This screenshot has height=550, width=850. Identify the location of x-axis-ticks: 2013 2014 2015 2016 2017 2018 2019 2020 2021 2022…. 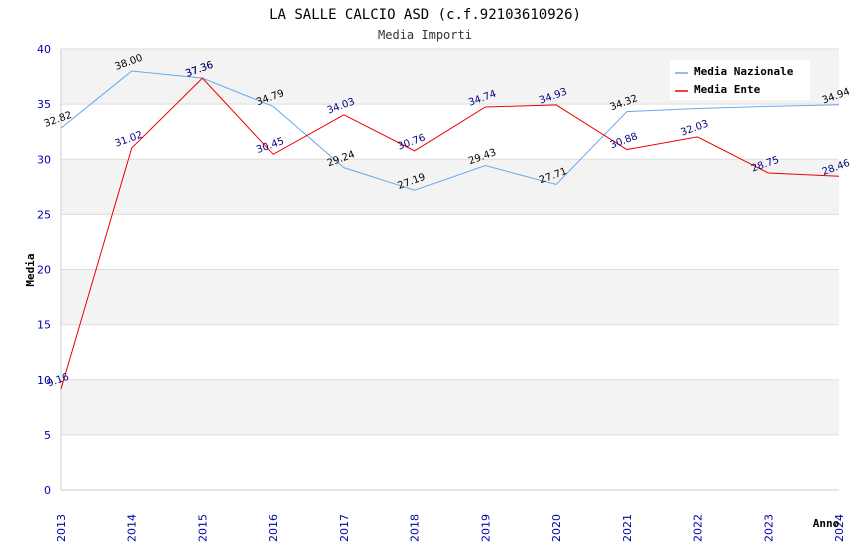
(450, 528).